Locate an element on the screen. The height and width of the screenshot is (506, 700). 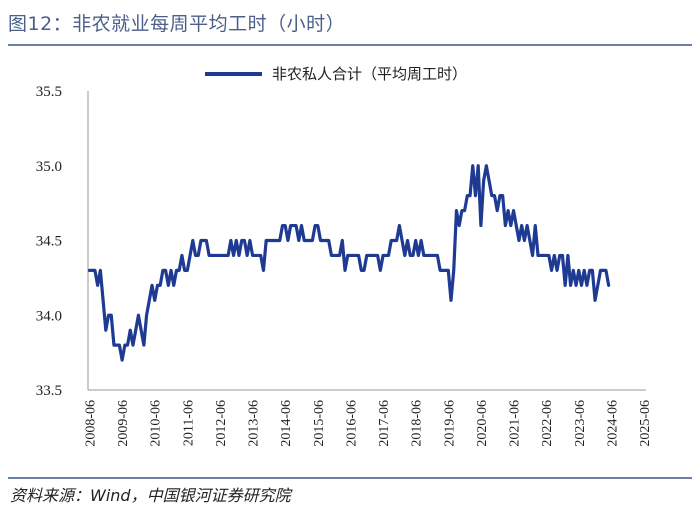
x-tick-label: 2021-06 is located at coordinates (515, 423).